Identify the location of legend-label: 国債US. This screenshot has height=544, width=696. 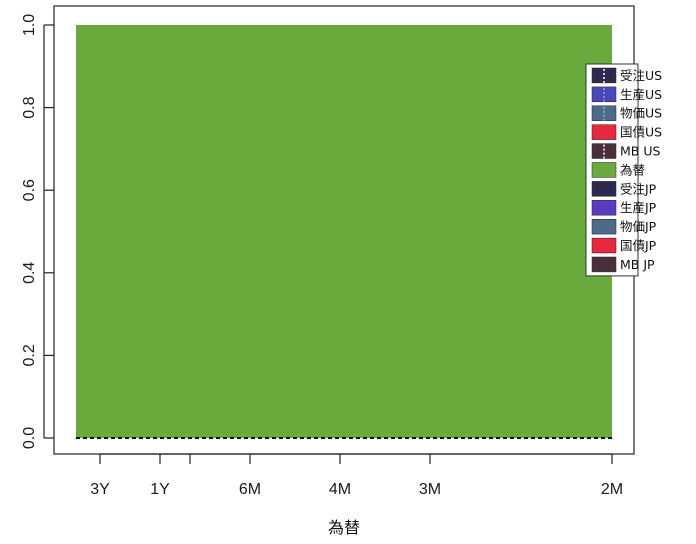
(641, 132).